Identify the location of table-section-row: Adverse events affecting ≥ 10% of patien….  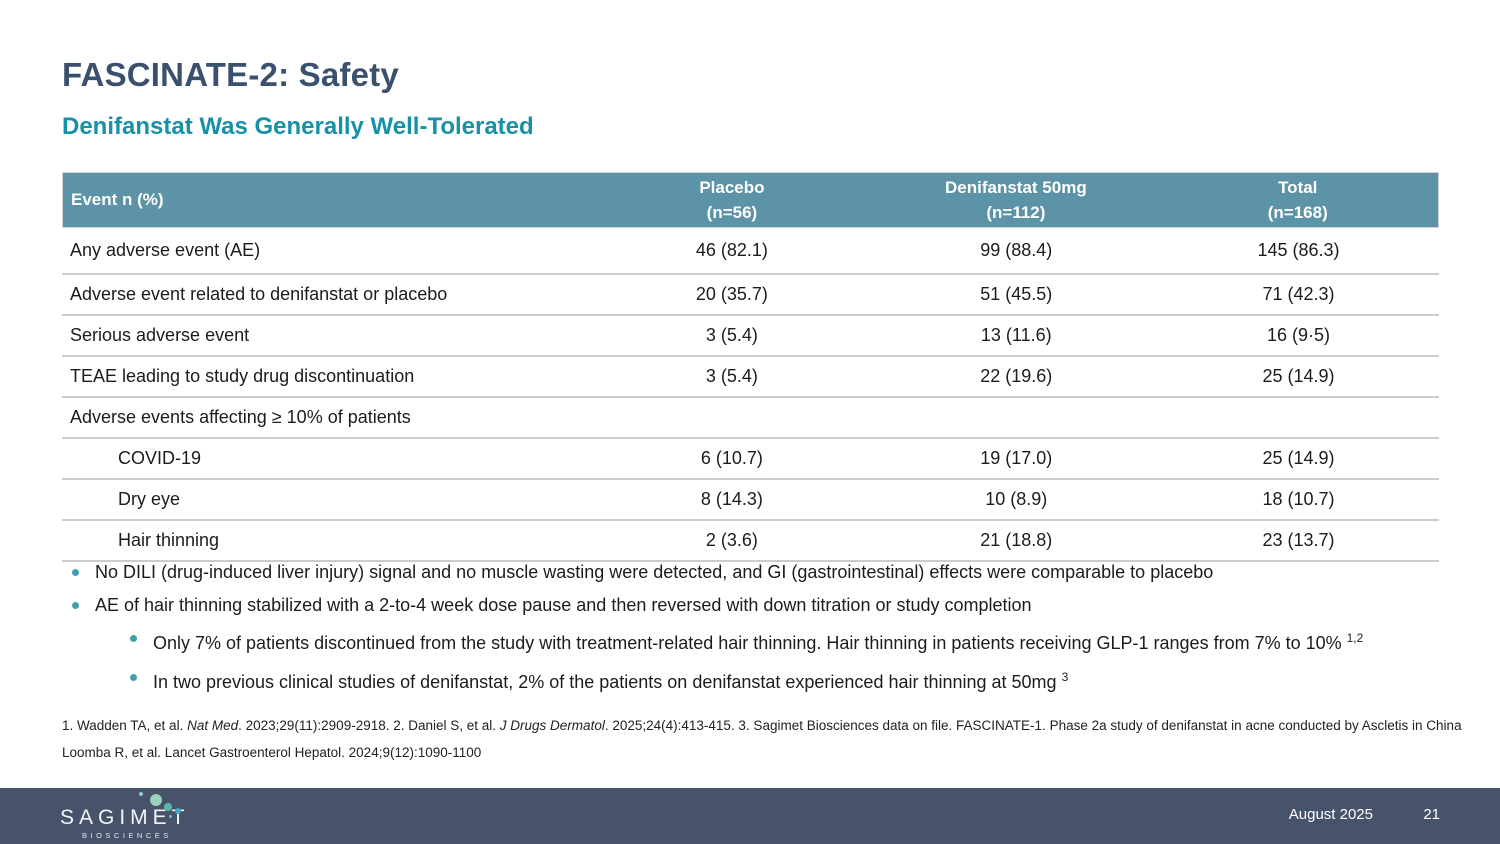
(750, 418).